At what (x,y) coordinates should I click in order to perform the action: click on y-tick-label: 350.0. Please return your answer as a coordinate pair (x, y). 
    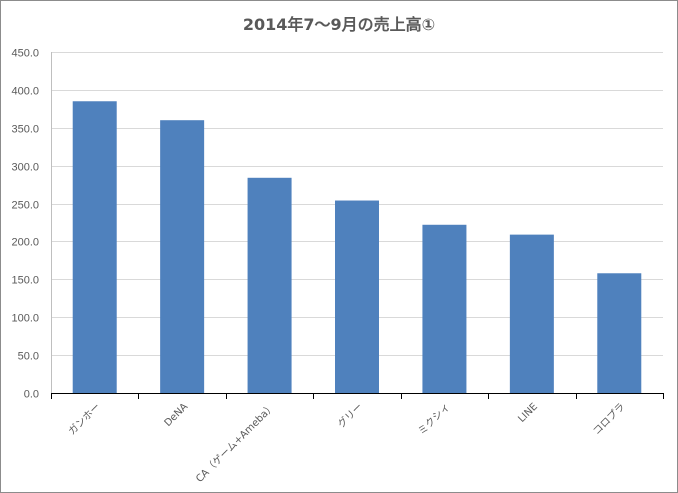
    Looking at the image, I should click on (25, 130).